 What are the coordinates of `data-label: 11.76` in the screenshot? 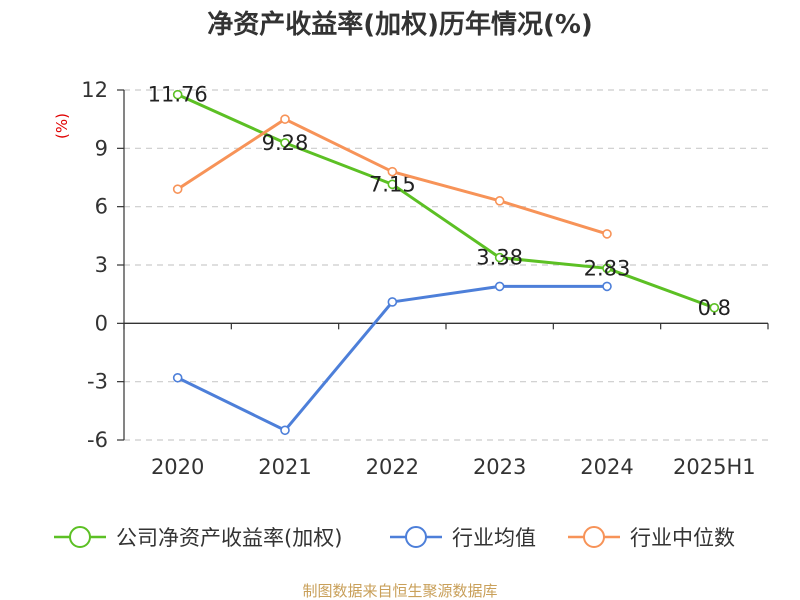 It's located at (178, 95).